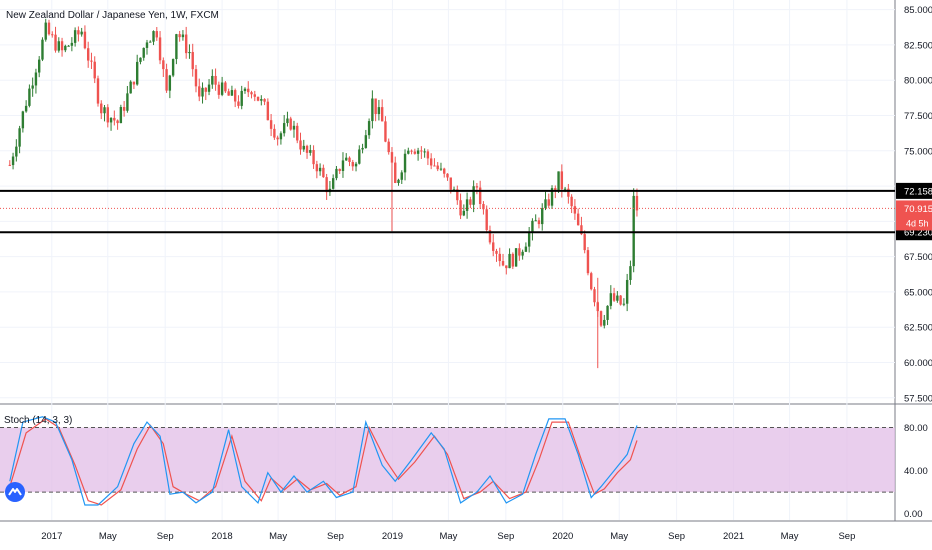  What do you see at coordinates (323, 461) in the screenshot?
I see `stoch-k-line` at bounding box center [323, 461].